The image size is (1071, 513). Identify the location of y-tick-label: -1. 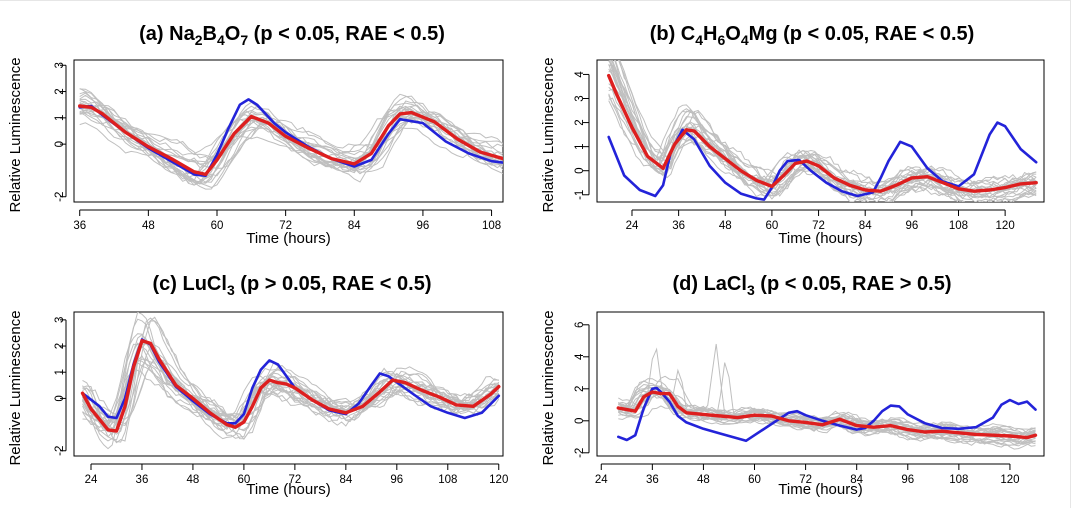
(580, 195).